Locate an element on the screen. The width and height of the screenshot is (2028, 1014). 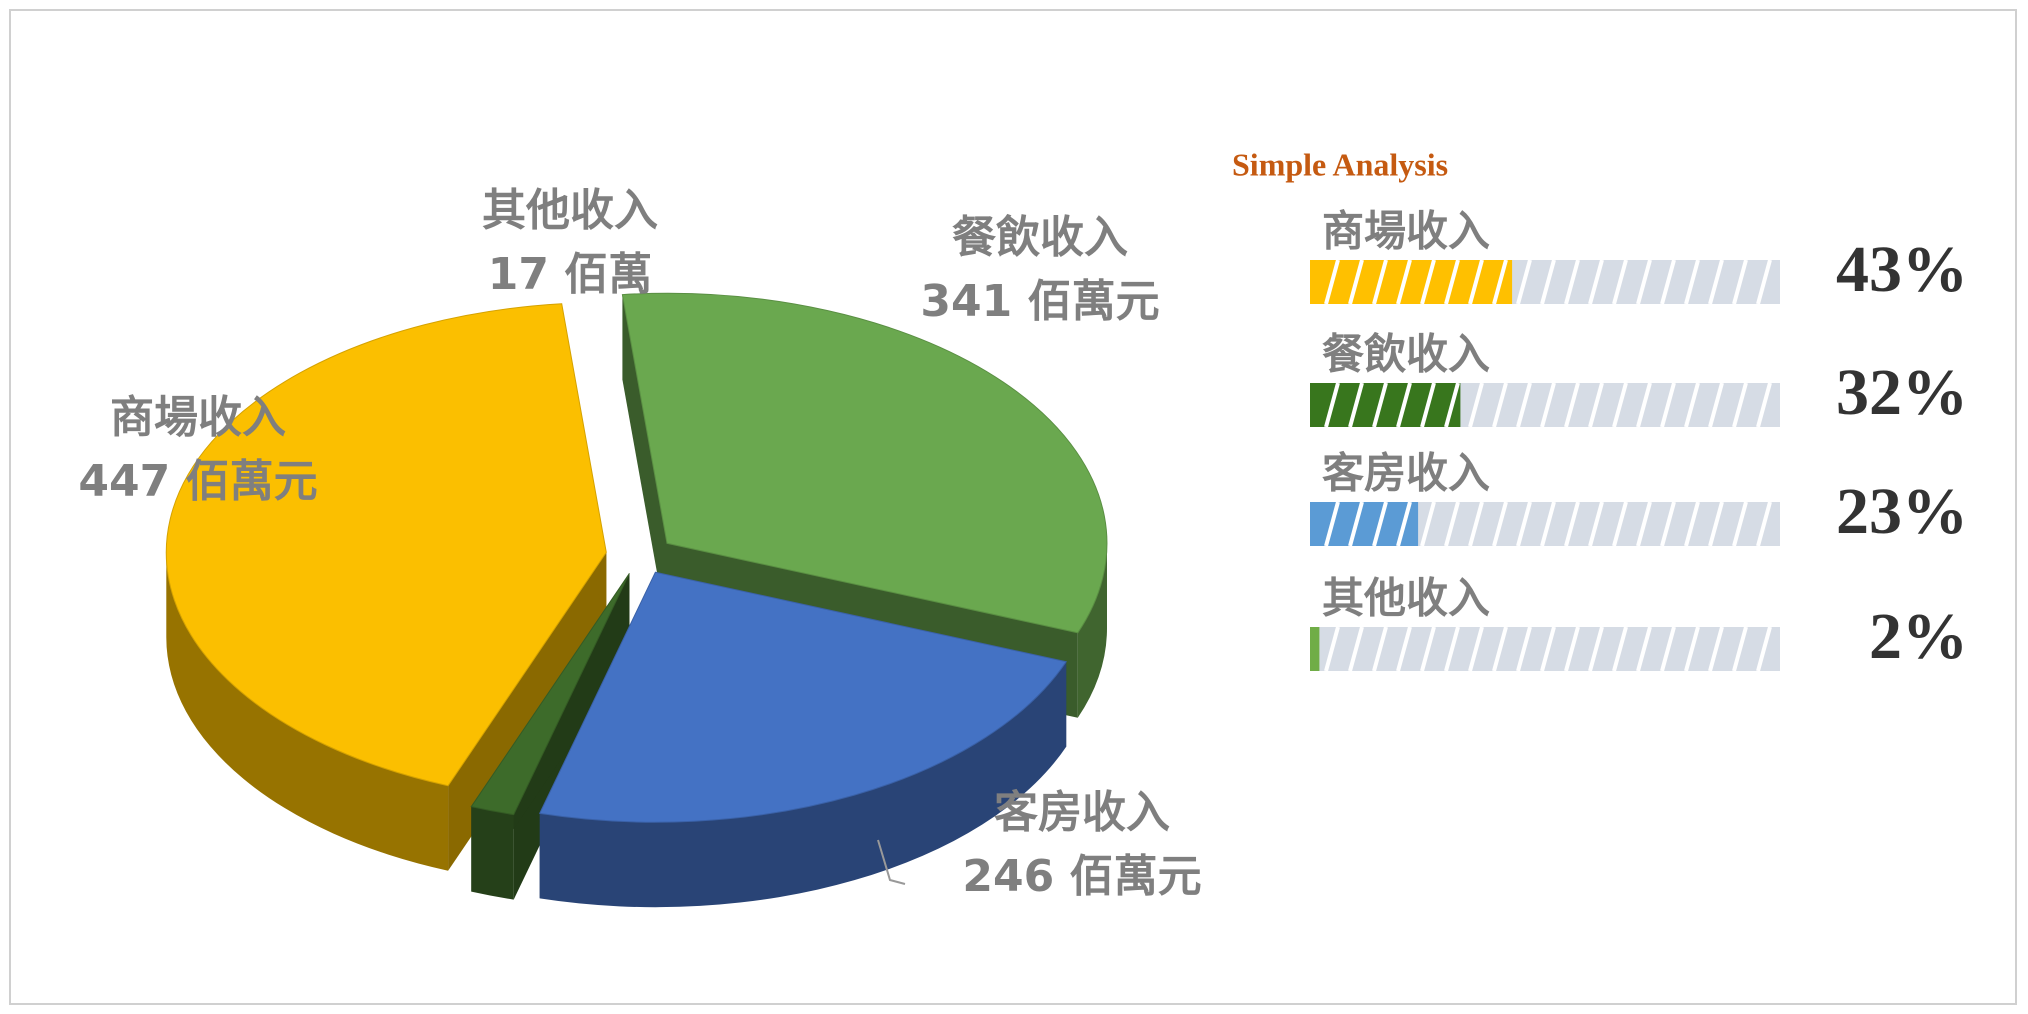
bar is located at coordinates (1315, 649).